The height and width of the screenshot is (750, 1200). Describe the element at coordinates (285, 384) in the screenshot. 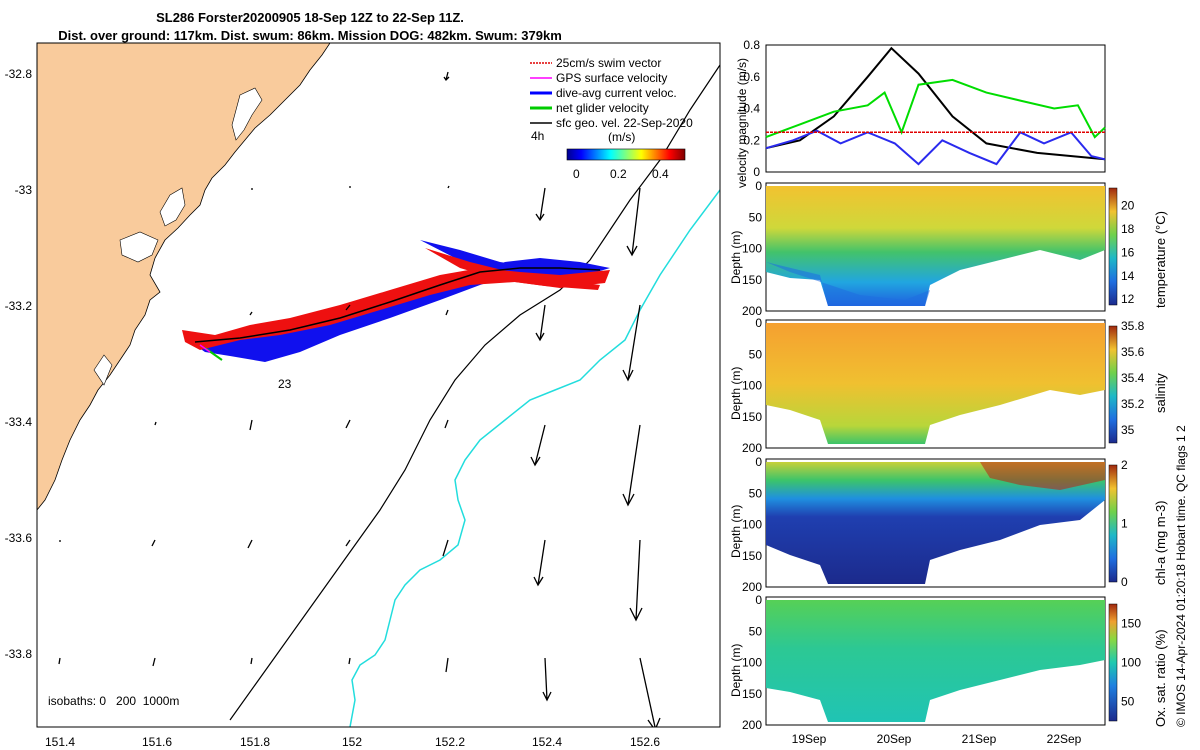

I see `track-label: 23` at that location.